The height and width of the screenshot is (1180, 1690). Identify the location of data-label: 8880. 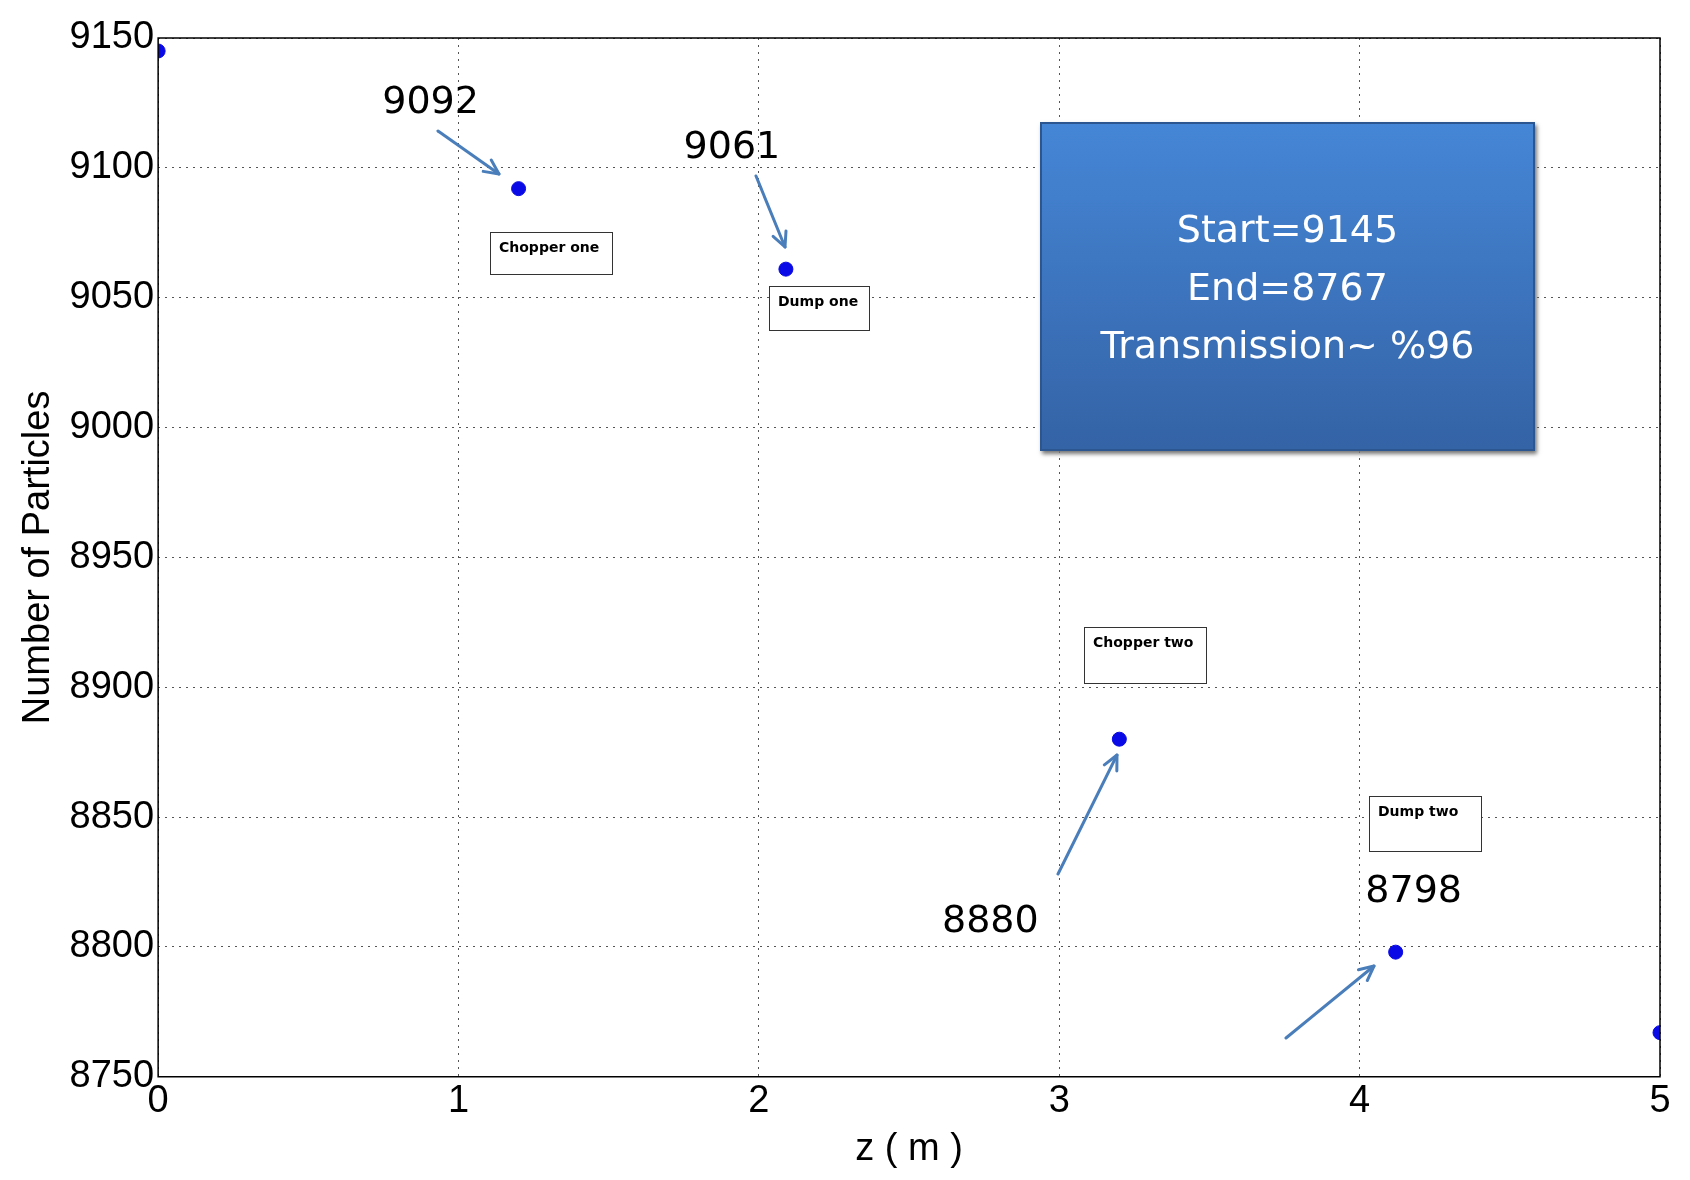
(990, 919).